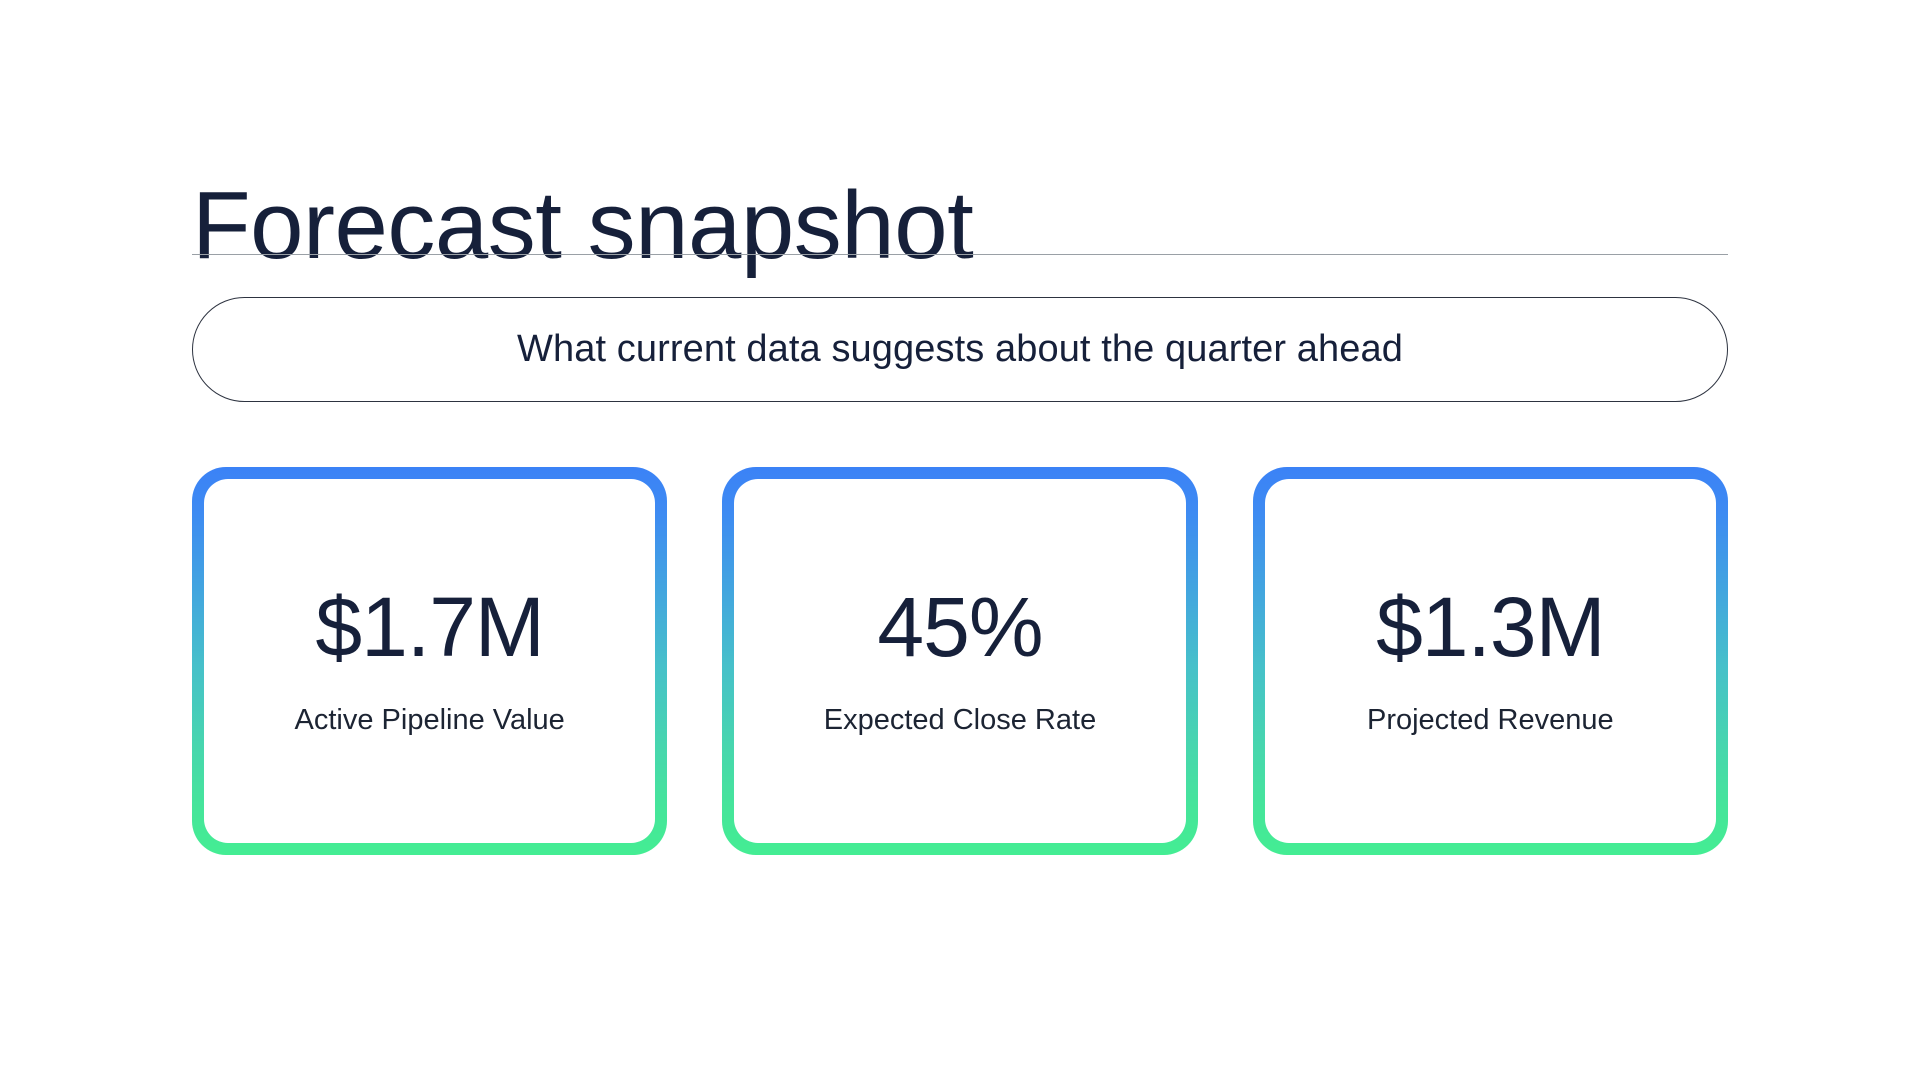  I want to click on title-divider, so click(960, 254).